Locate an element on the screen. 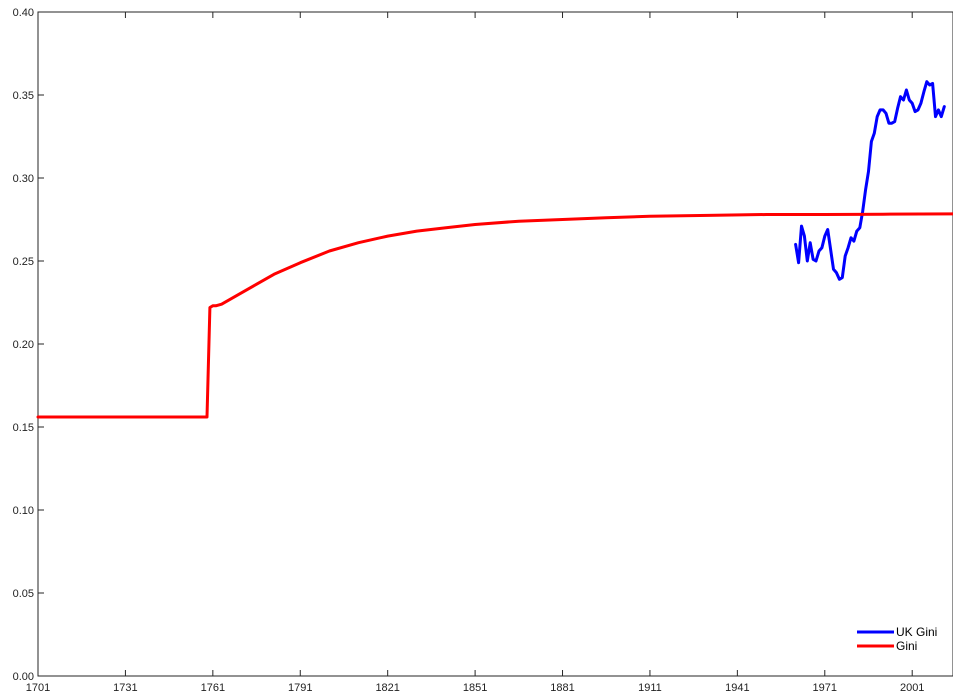 This screenshot has height=696, width=953. y-tick-label: 0.30 is located at coordinates (23, 179).